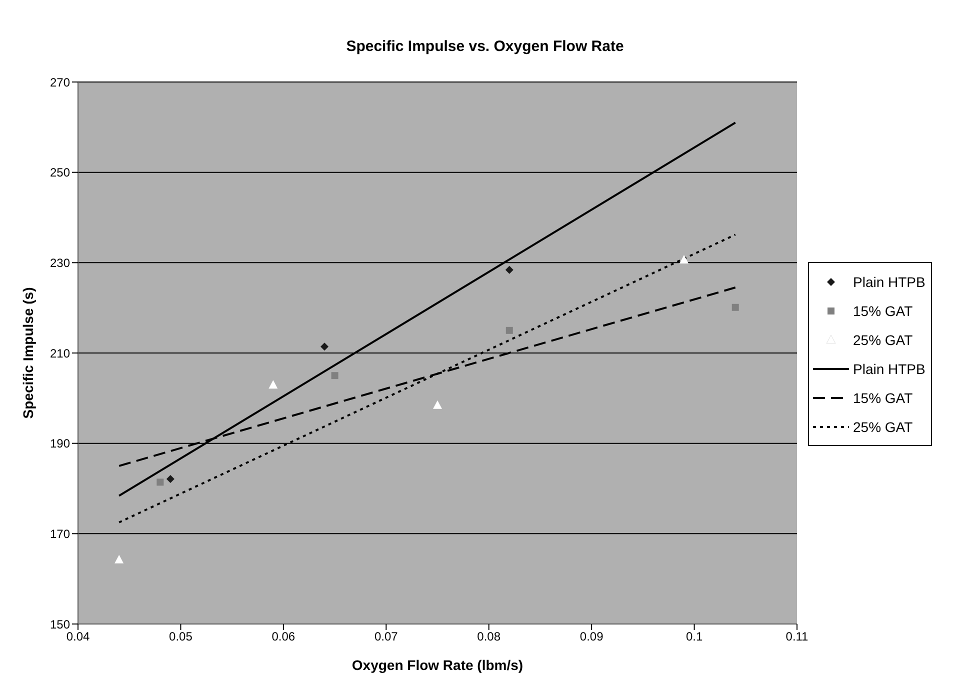 The width and height of the screenshot is (970, 692). What do you see at coordinates (78, 637) in the screenshot?
I see `x-tick-label: 0.04` at bounding box center [78, 637].